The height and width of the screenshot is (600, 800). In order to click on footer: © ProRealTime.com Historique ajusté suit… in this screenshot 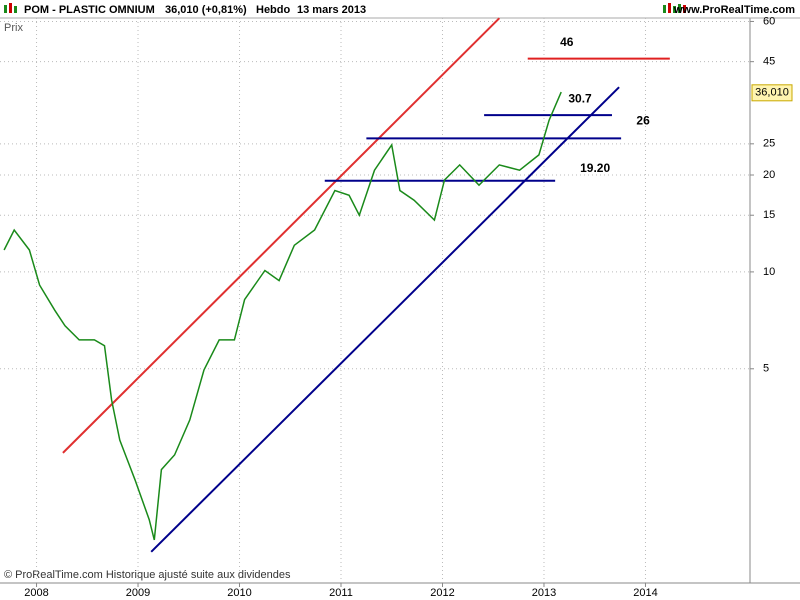, I will do `click(147, 575)`.